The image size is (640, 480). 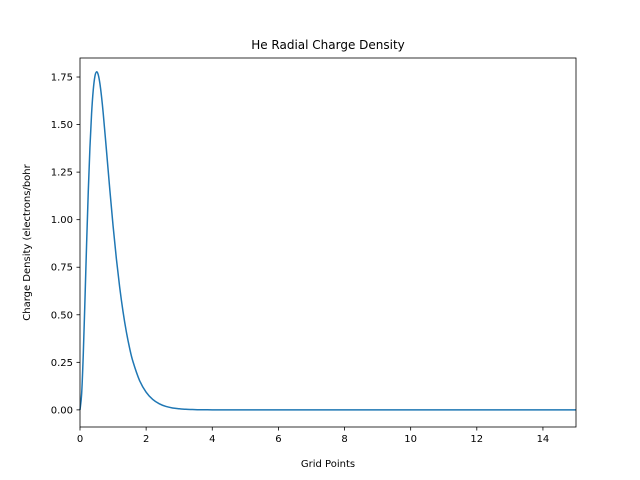 What do you see at coordinates (62, 173) in the screenshot?
I see `y-tick-label: 1.25` at bounding box center [62, 173].